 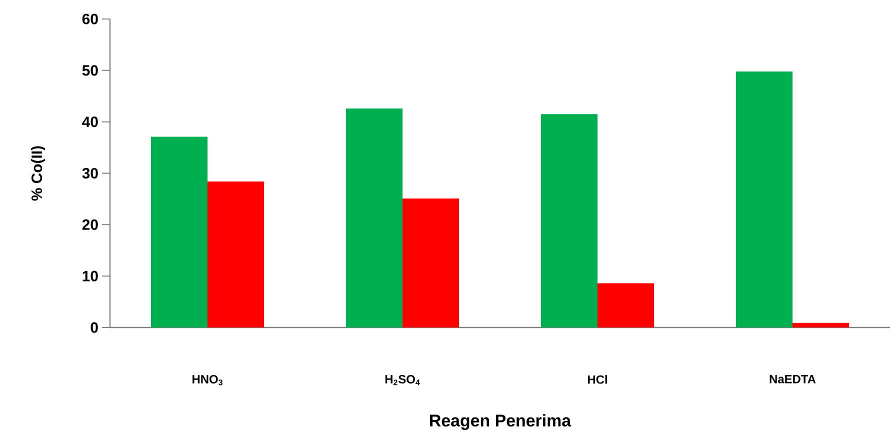 What do you see at coordinates (90, 173) in the screenshot?
I see `y-tick-label: 30` at bounding box center [90, 173].